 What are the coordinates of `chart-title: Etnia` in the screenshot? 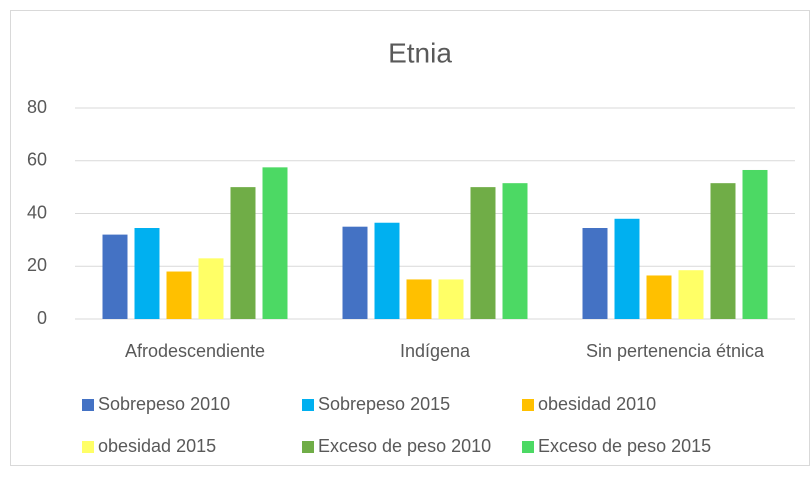 It's located at (420, 52).